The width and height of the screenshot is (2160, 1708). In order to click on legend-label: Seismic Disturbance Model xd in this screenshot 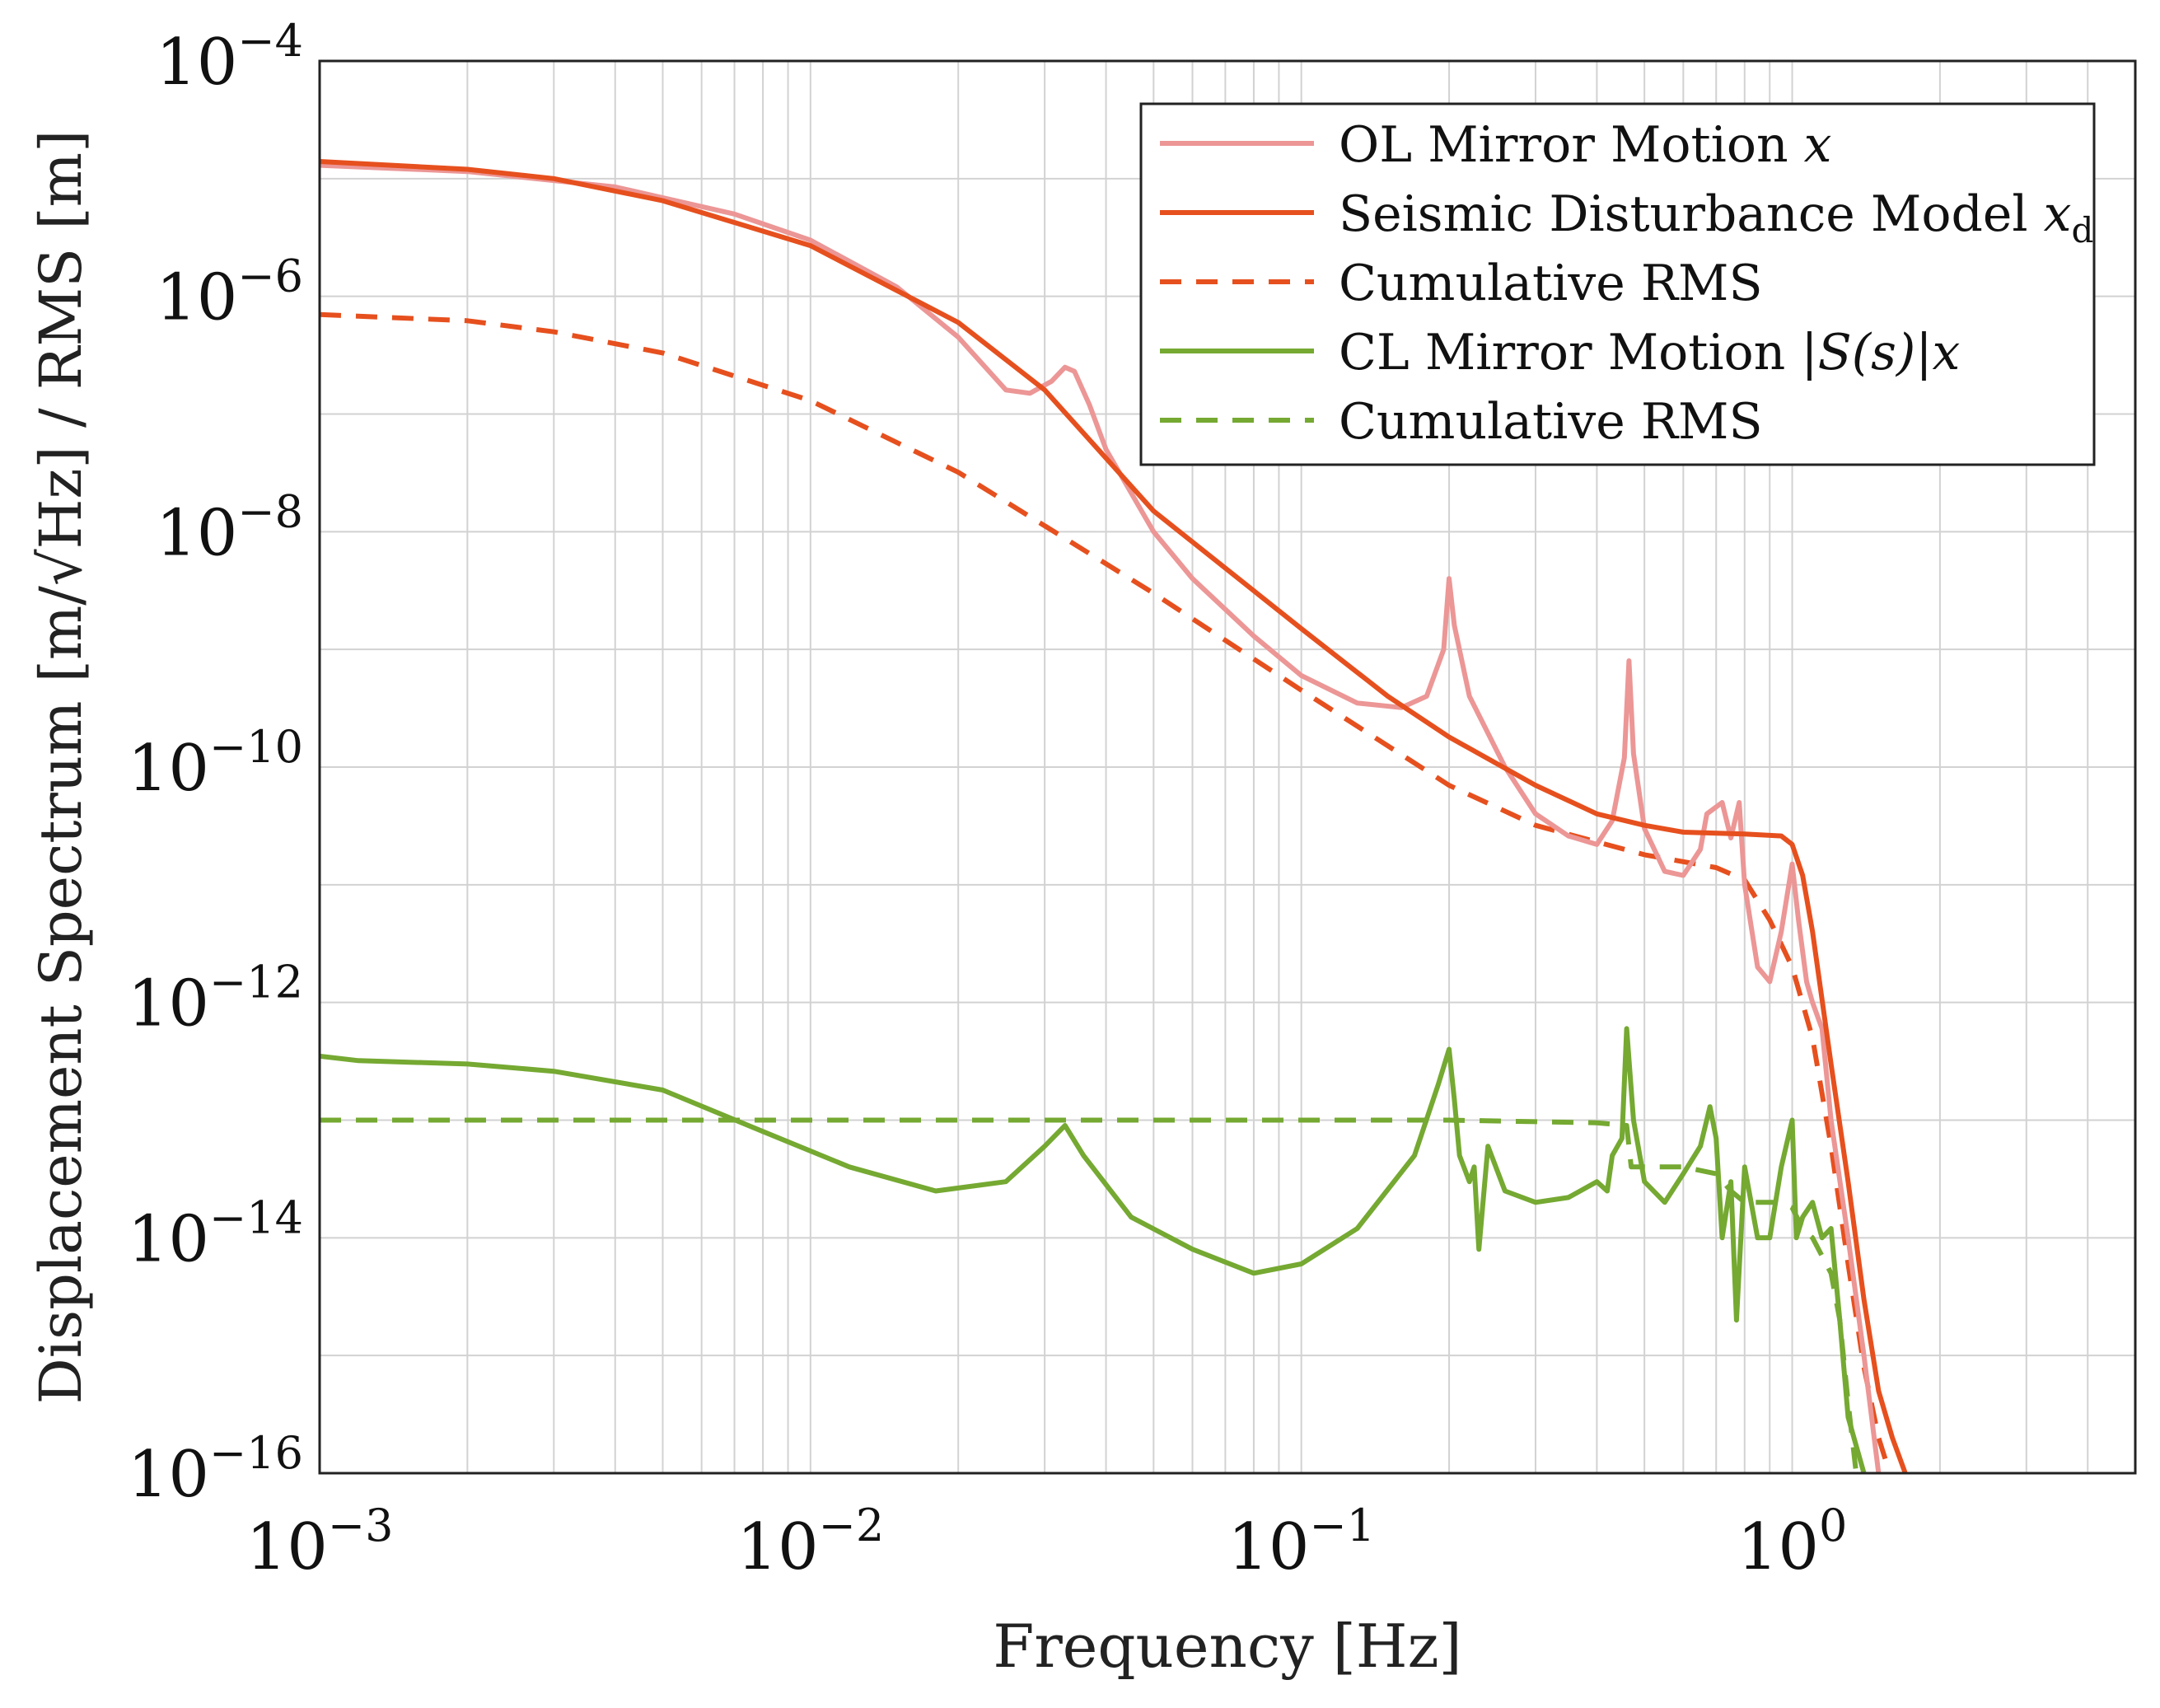, I will do `click(1716, 218)`.